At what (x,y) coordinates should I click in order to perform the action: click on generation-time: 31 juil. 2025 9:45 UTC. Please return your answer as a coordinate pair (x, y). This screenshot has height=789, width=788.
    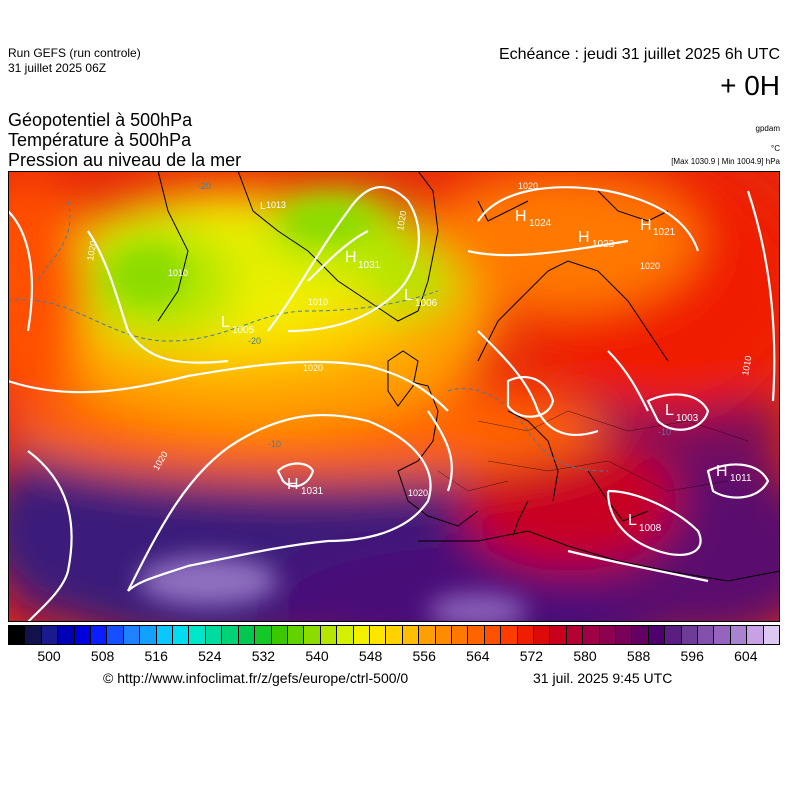
    Looking at the image, I should click on (603, 678).